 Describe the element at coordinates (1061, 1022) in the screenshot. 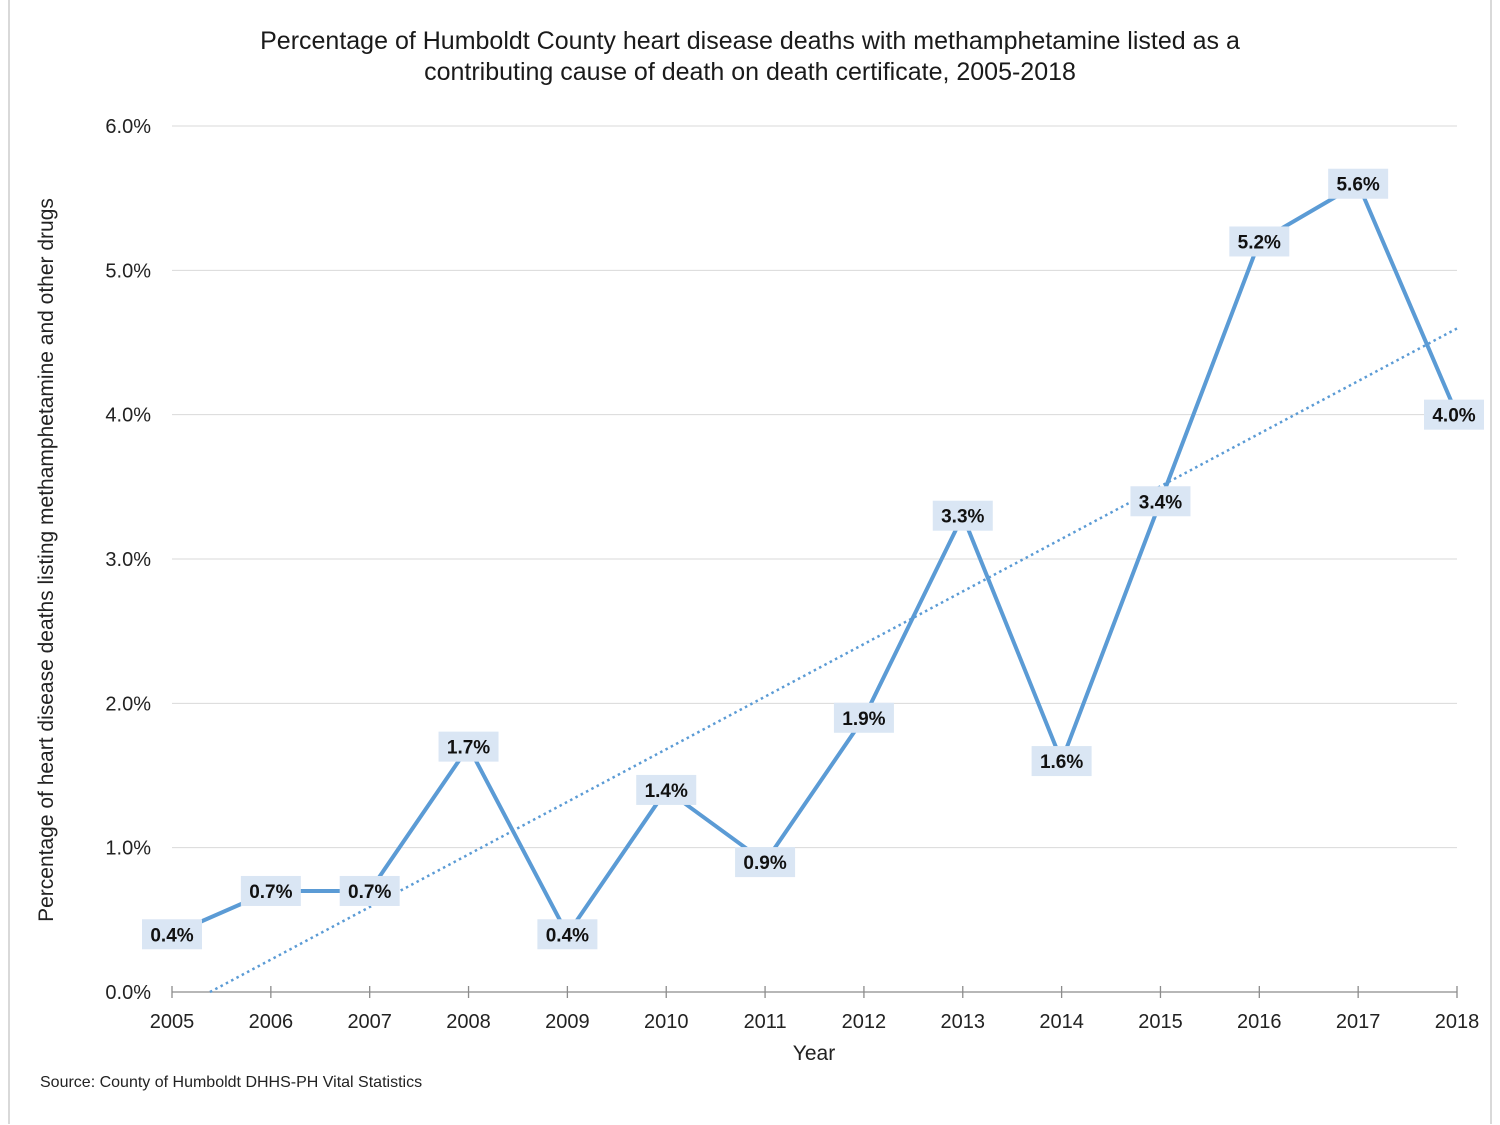

I see `x-tick-label: 2014` at that location.